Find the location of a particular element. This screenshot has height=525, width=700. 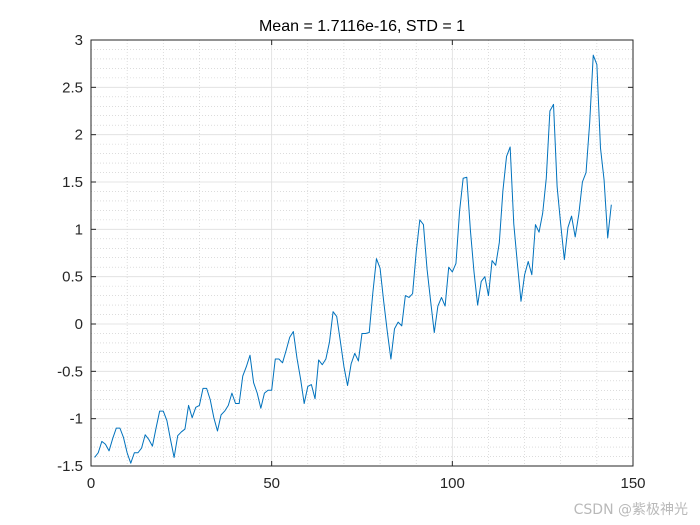

y-tick-label: -1 is located at coordinates (76, 419).